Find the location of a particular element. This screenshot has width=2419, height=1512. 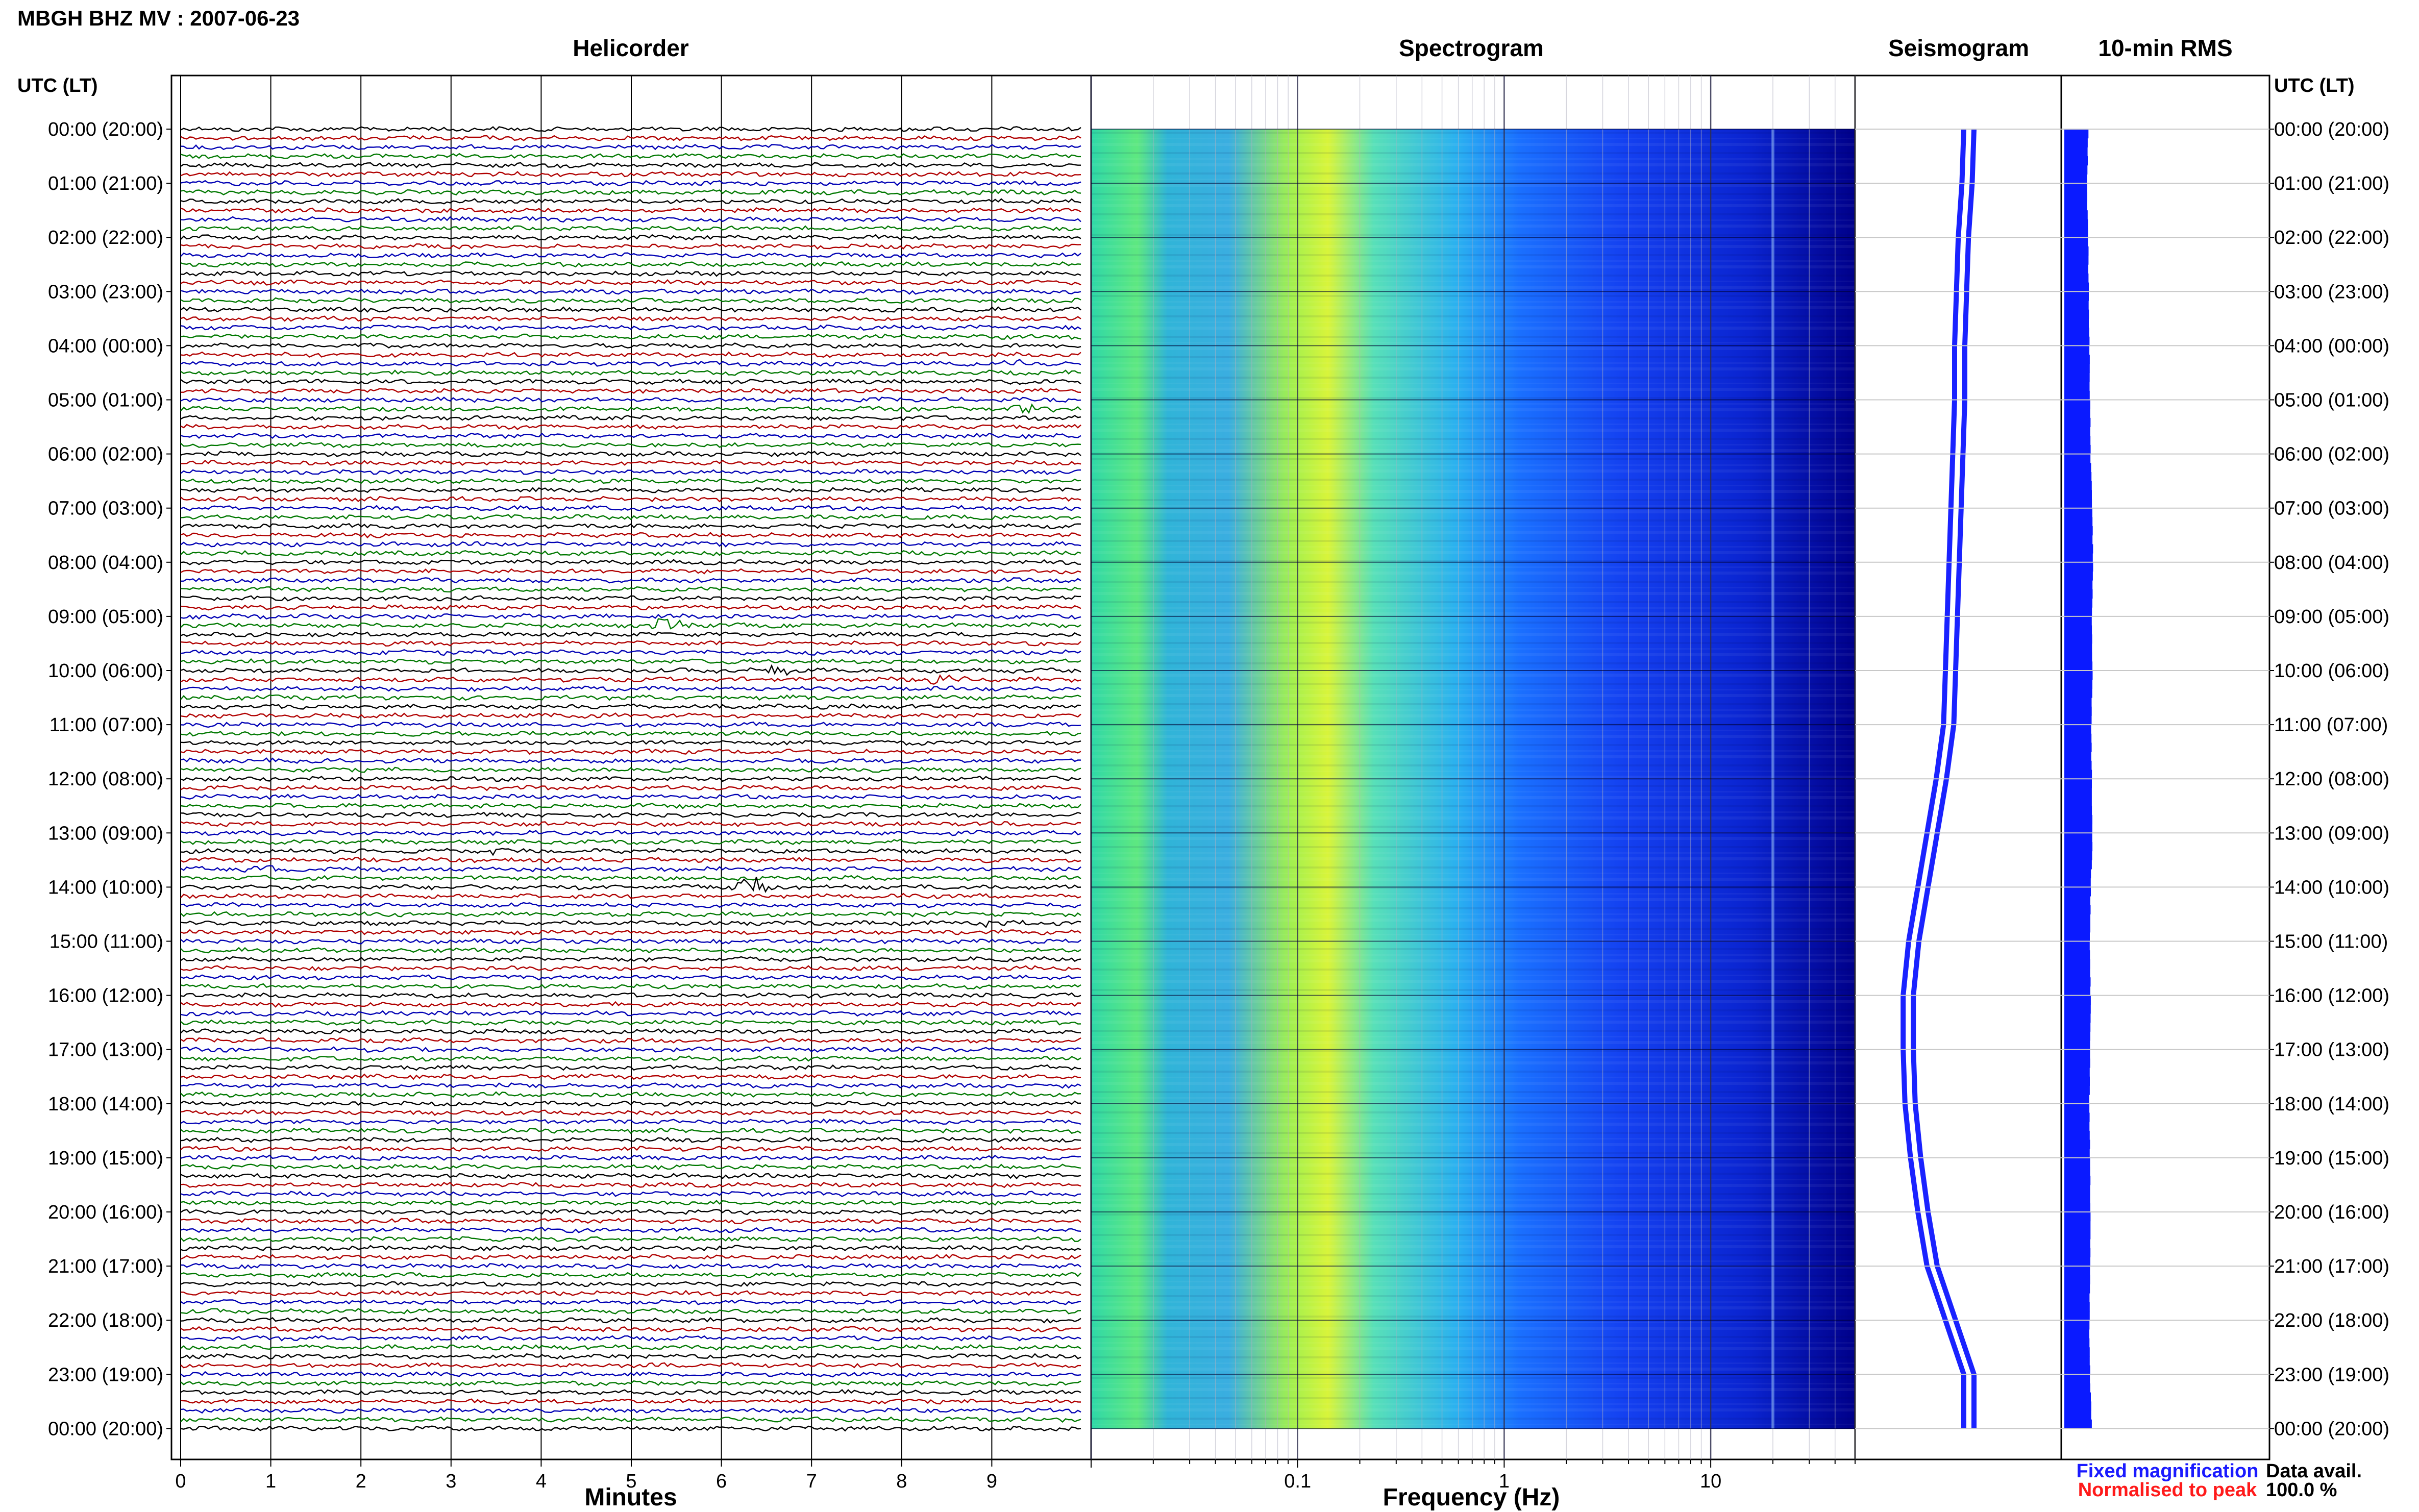

spectrogram-title: Spectrogram is located at coordinates (1471, 48).